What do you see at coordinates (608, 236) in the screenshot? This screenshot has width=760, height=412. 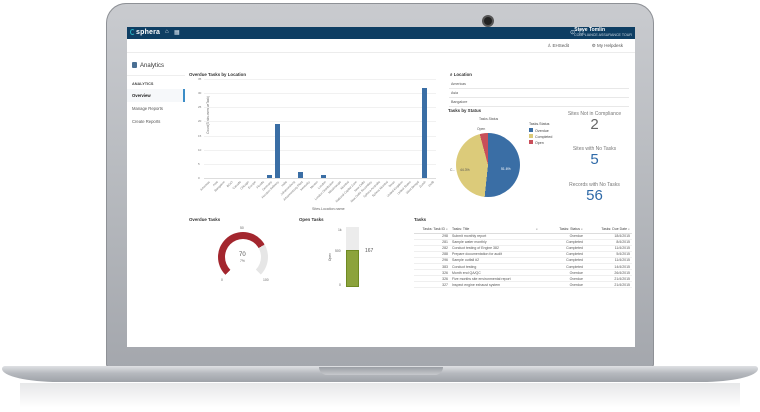 I see `cell-due-date: 18/4/2015` at bounding box center [608, 236].